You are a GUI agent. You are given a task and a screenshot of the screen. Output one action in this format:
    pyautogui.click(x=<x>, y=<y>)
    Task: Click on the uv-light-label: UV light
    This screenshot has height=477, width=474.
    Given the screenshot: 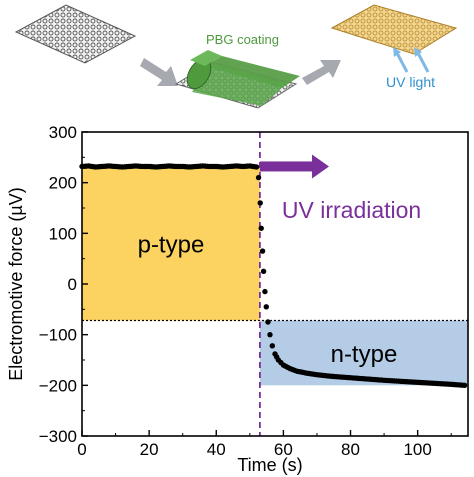 What is the action you would take?
    pyautogui.click(x=410, y=82)
    